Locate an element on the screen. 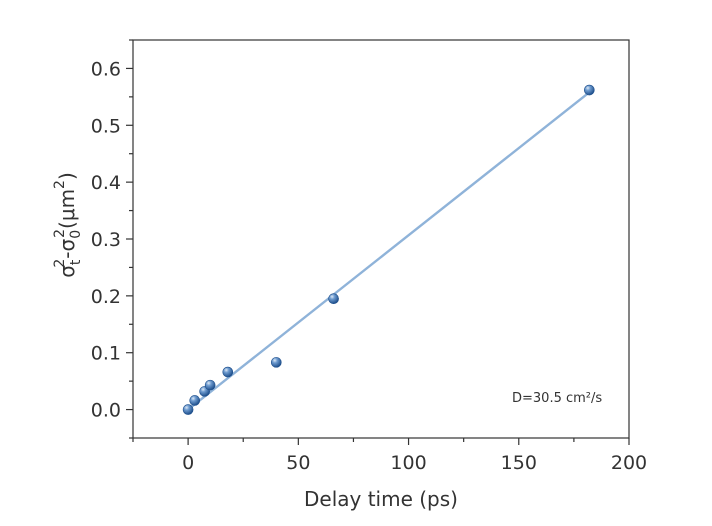 This screenshot has height=526, width=712. y-tick-label: 0.5 is located at coordinates (106, 126).